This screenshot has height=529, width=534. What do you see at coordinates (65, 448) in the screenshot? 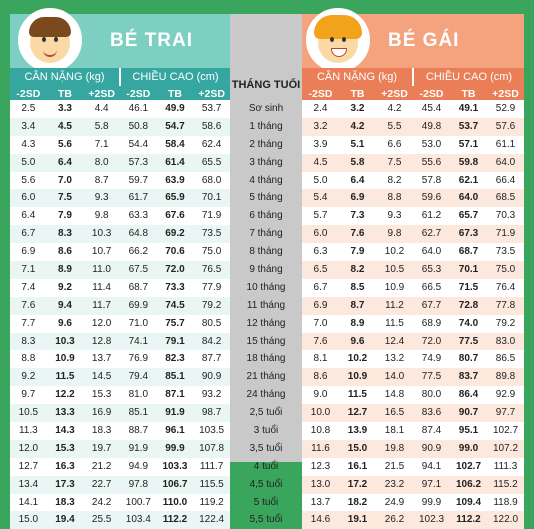
I see `boy-cell: 15.3` at bounding box center [65, 448].